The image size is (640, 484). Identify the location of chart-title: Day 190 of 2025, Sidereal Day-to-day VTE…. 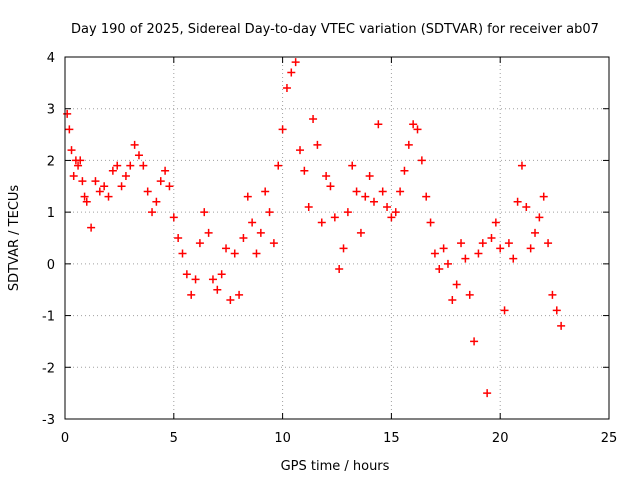
(335, 29).